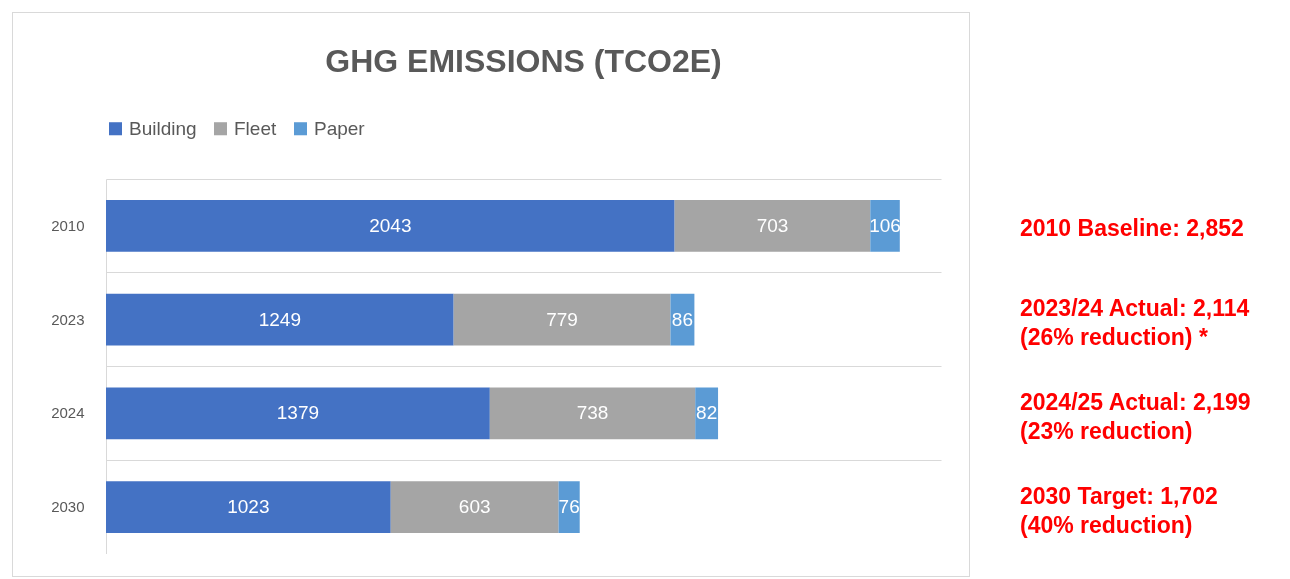 This screenshot has width=1290, height=579. I want to click on data-label: 86, so click(682, 319).